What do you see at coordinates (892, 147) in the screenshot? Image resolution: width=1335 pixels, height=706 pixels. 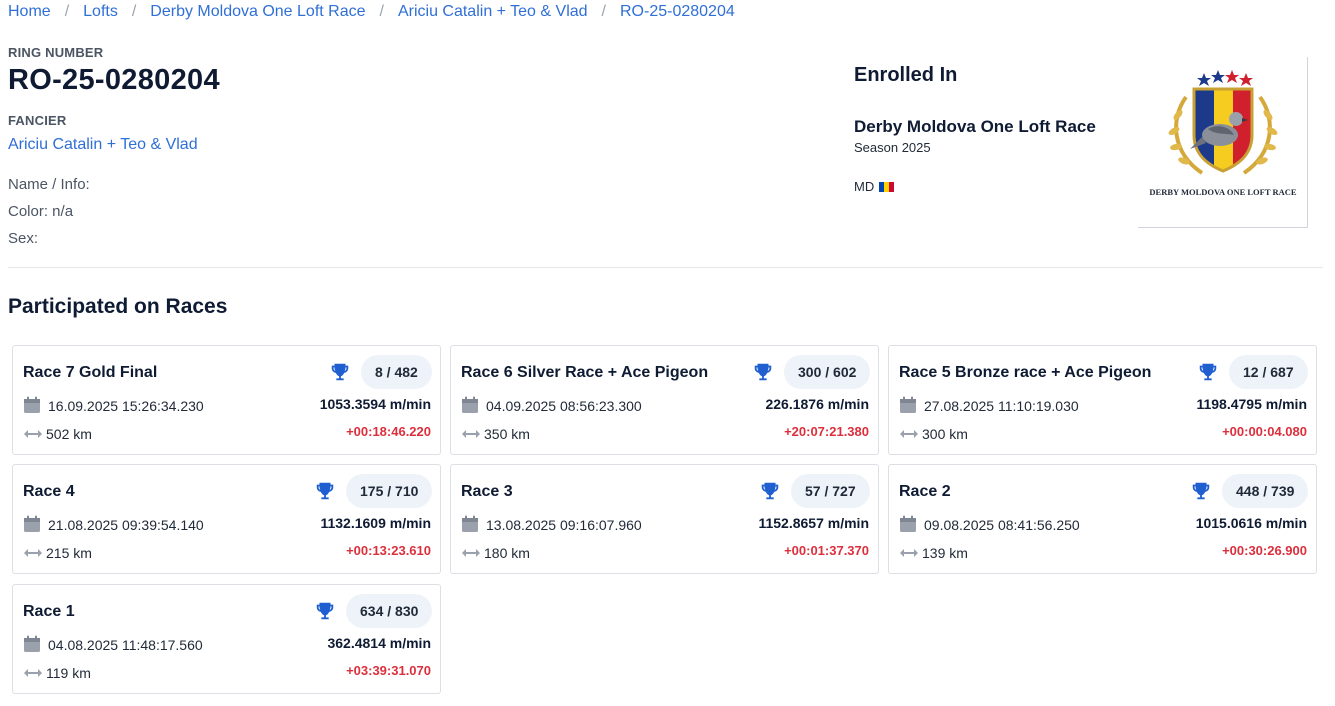 I see `season-text: Season 2025` at bounding box center [892, 147].